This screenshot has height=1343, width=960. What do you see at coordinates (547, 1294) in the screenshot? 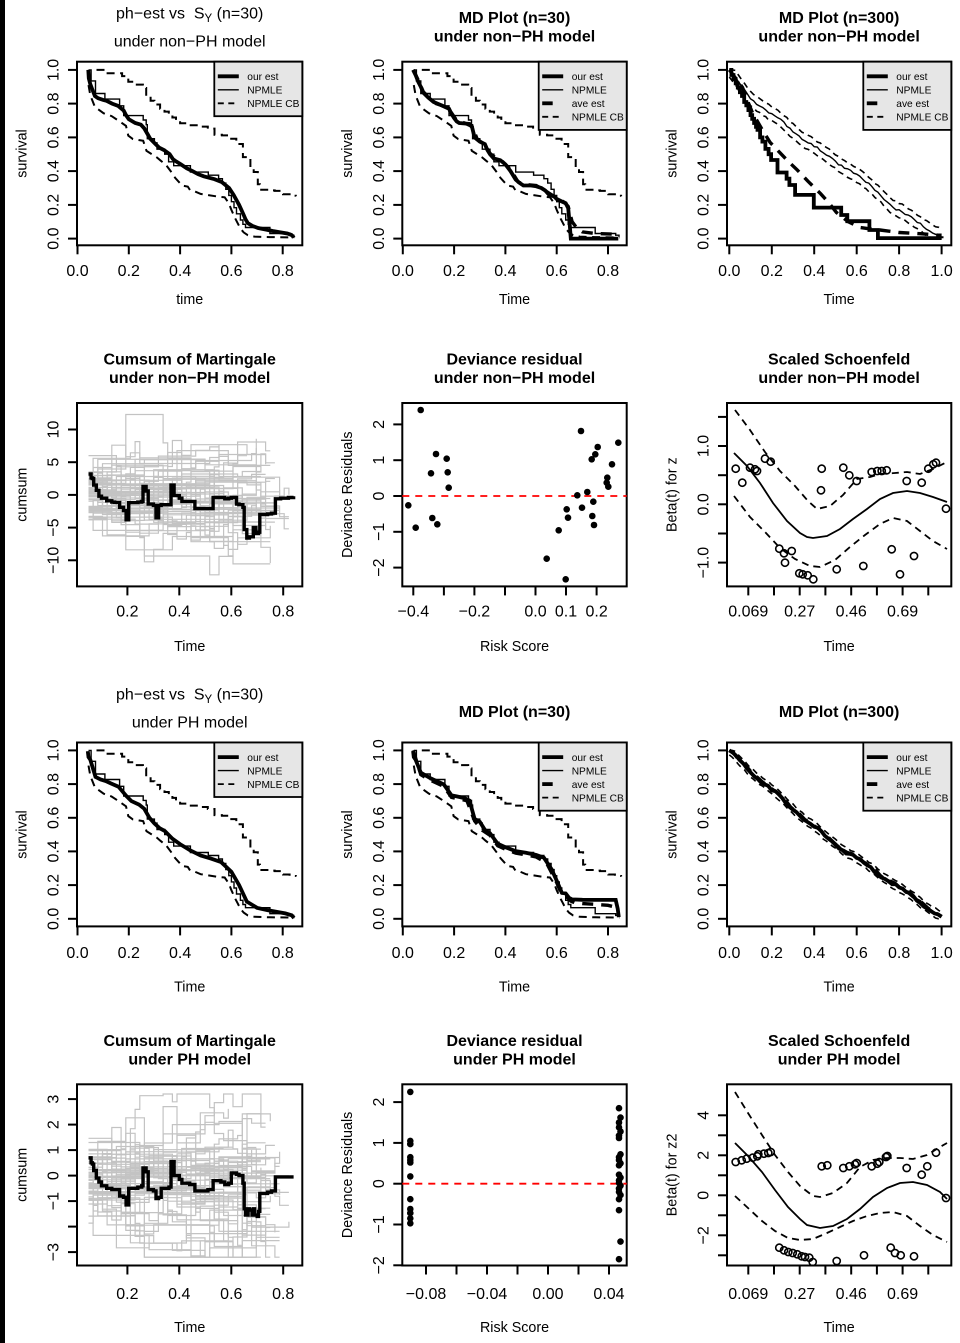
I see `svg-text: 0.00` at bounding box center [547, 1294].